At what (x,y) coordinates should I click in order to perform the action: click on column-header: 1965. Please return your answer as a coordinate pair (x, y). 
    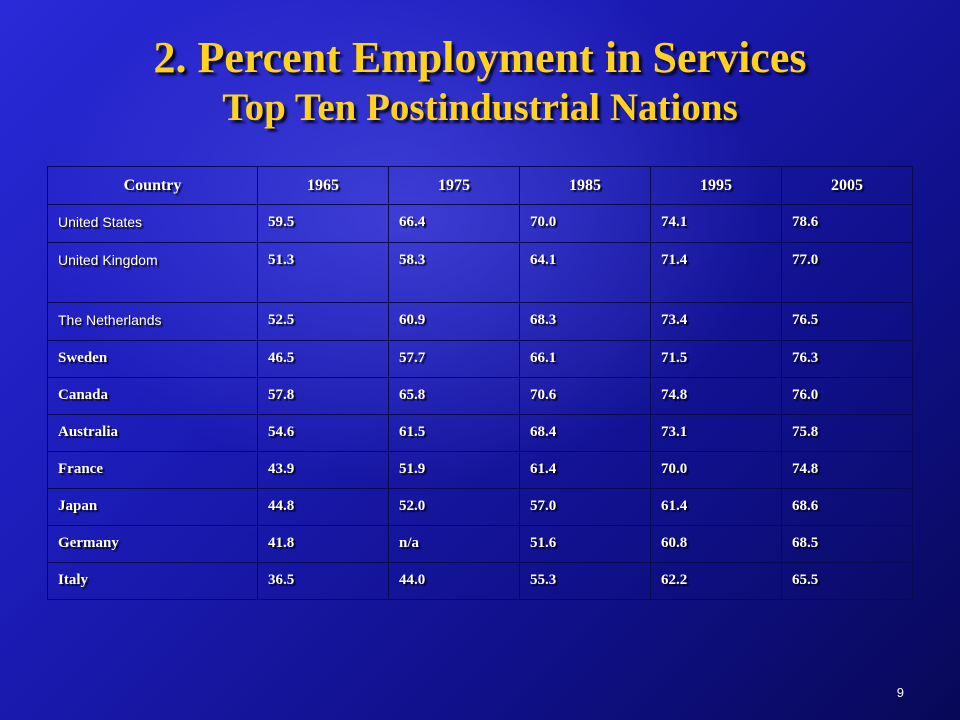
    Looking at the image, I should click on (323, 185).